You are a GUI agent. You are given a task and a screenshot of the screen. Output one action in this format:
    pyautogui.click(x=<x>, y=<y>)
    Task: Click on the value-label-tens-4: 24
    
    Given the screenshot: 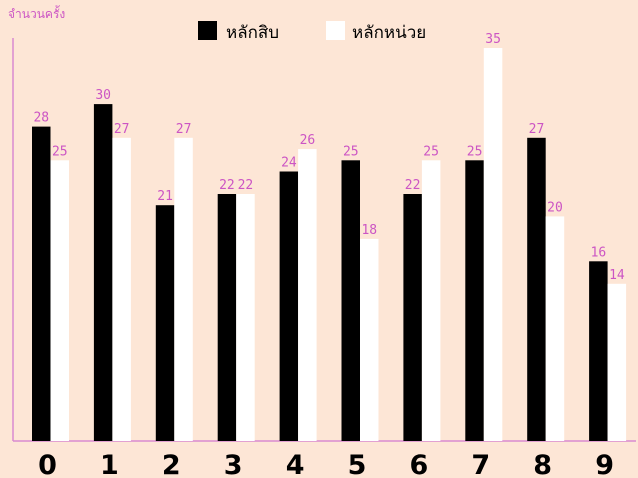 What is the action you would take?
    pyautogui.click(x=289, y=163)
    